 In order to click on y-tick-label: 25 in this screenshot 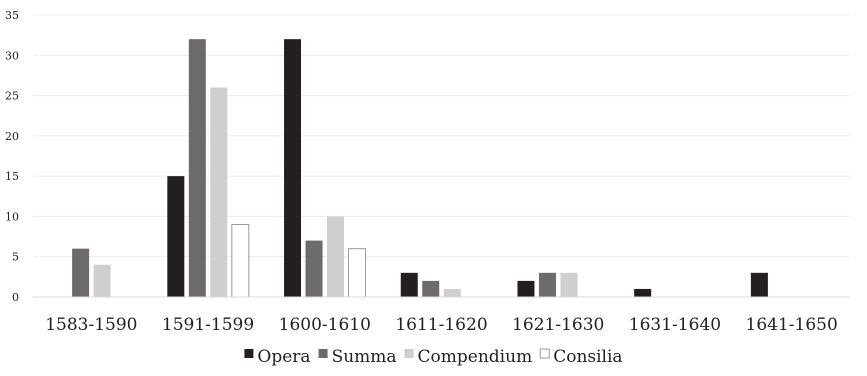, I will do `click(12, 96)`.